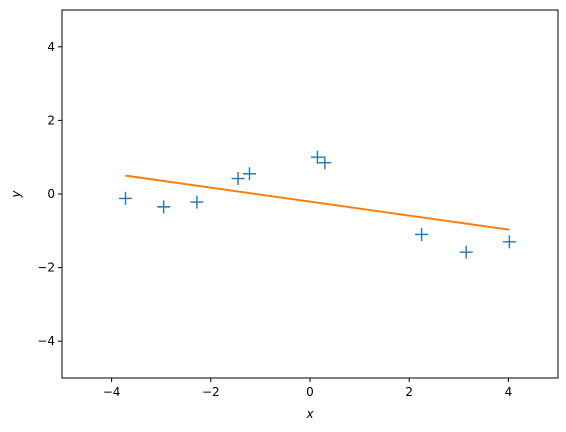  I want to click on fit-line, so click(317, 202).